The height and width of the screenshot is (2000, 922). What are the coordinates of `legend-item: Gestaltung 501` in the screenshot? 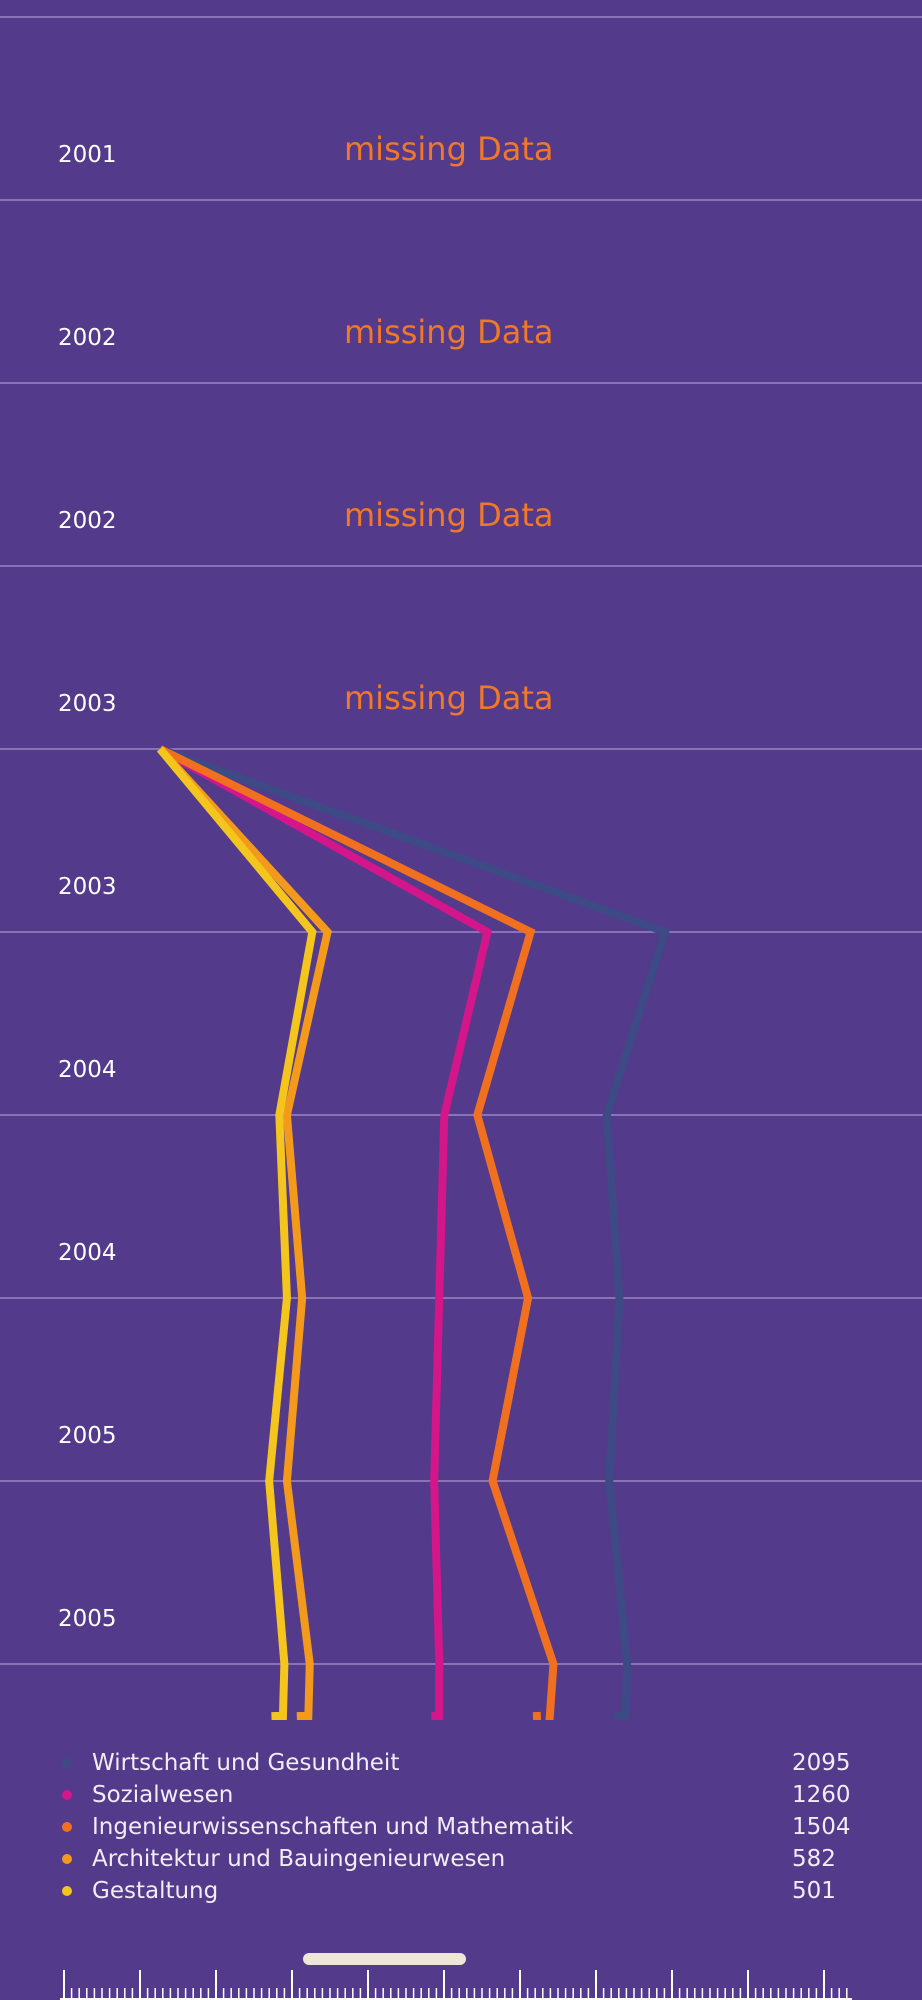 It's located at (462, 1891).